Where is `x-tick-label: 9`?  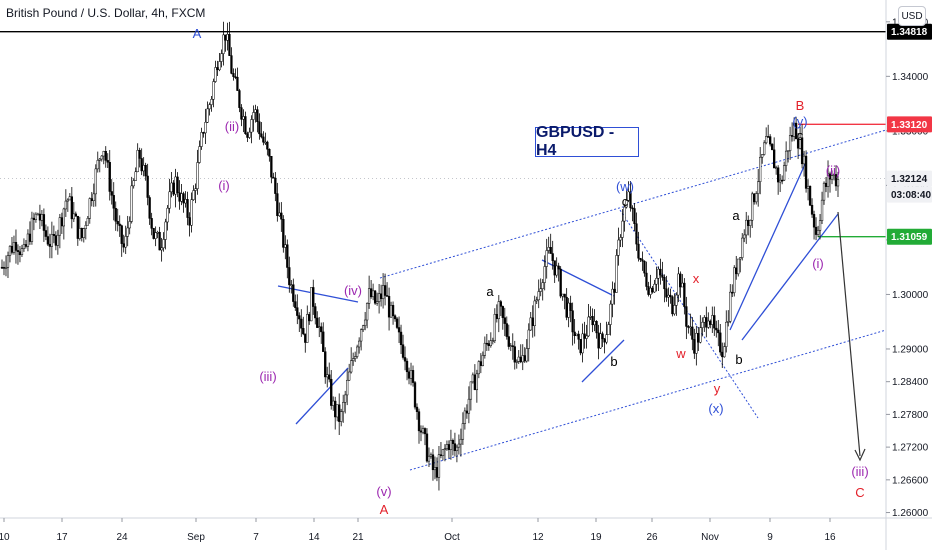 x-tick-label: 9 is located at coordinates (770, 537).